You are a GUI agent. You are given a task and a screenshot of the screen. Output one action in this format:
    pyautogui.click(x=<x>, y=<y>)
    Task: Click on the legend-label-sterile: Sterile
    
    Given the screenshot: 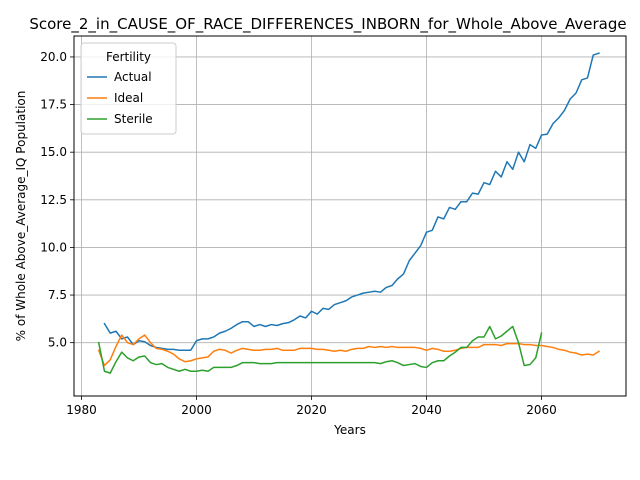 What is the action you would take?
    pyautogui.click(x=133, y=119)
    